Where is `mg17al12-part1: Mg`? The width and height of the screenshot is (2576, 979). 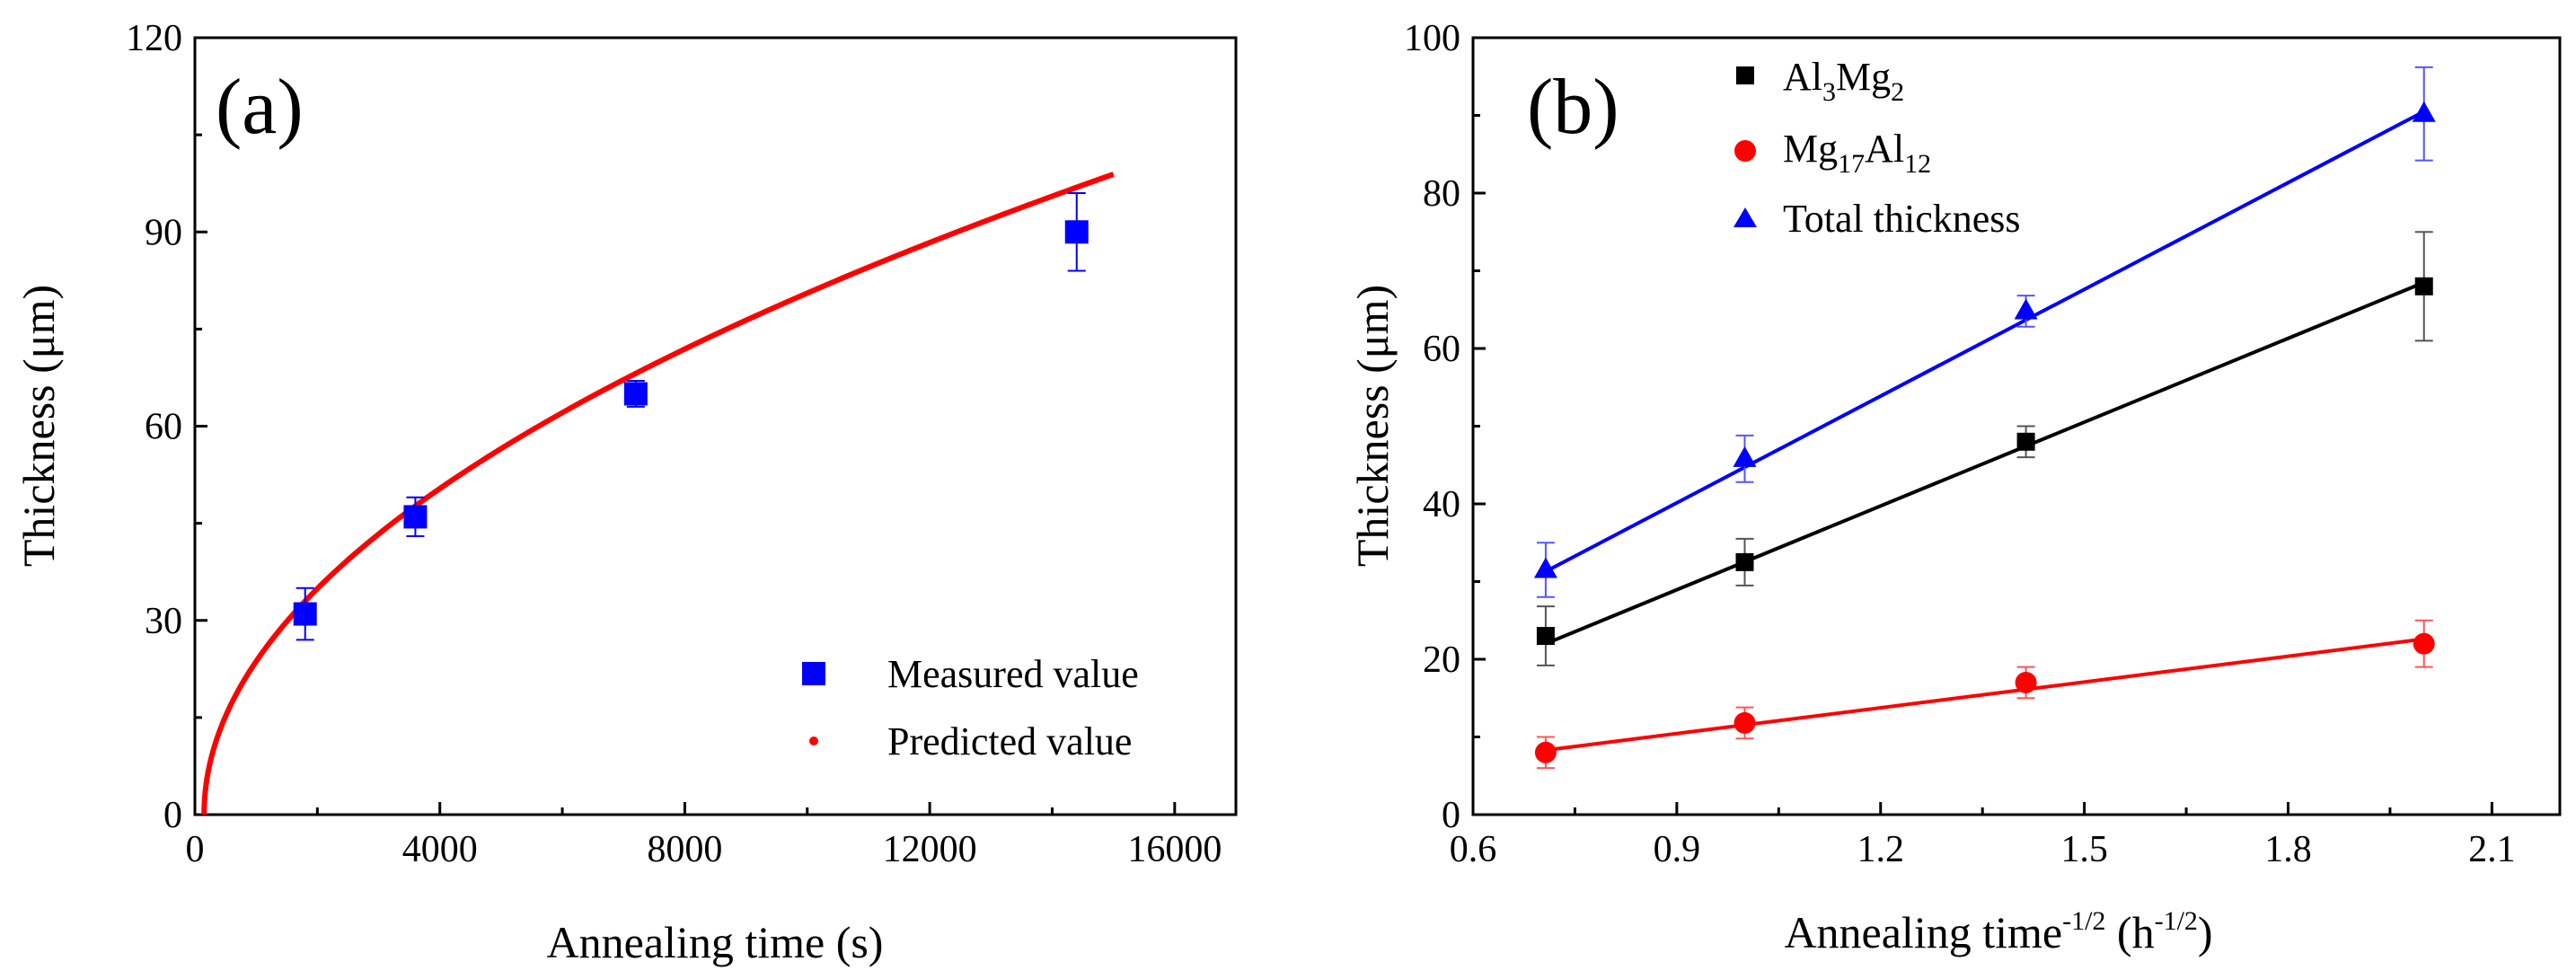
mg17al12-part1: Mg is located at coordinates (1810, 149).